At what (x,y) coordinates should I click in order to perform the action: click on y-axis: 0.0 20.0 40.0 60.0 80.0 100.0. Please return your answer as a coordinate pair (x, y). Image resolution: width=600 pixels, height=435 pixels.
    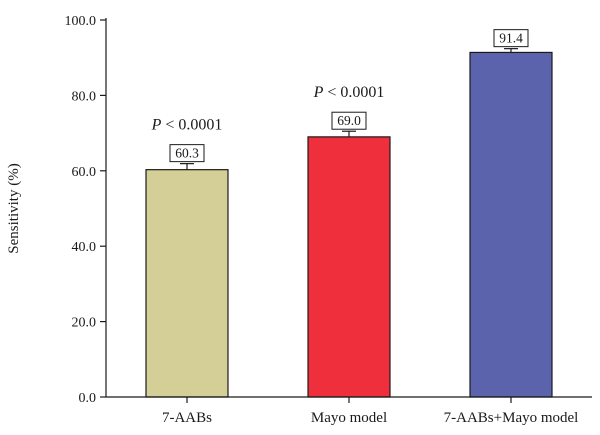
    Looking at the image, I should click on (86, 210).